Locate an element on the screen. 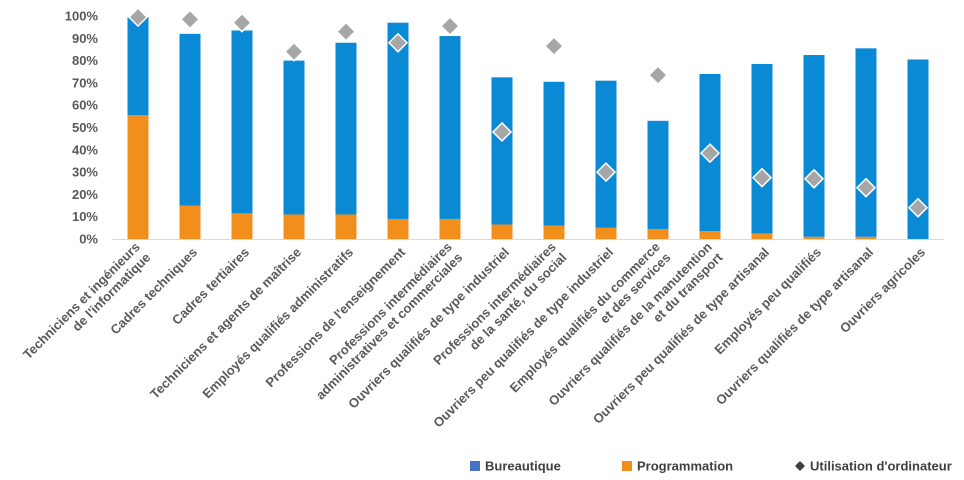  y-tick-label: 20% is located at coordinates (85, 194).